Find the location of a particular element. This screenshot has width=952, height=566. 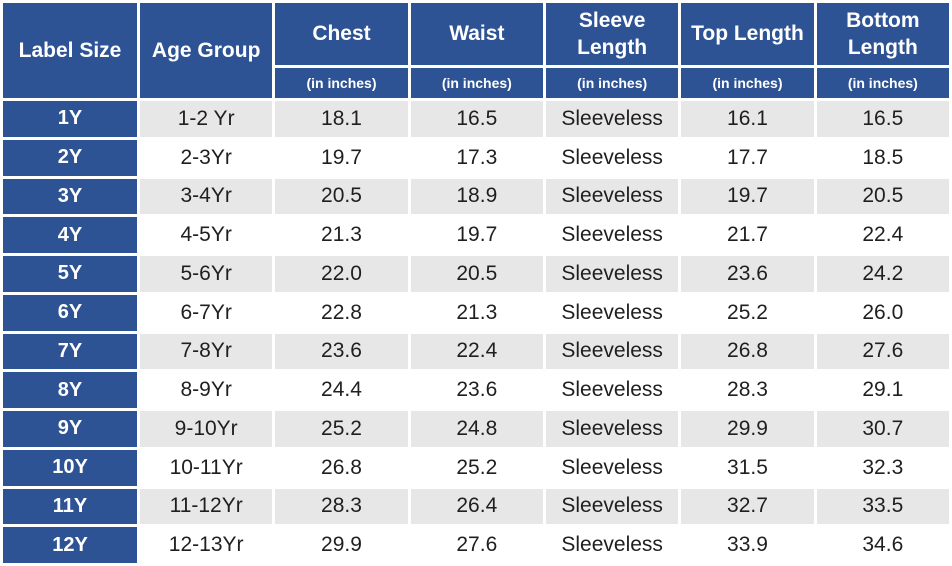

data-cell: 6-7Yr is located at coordinates (206, 312).